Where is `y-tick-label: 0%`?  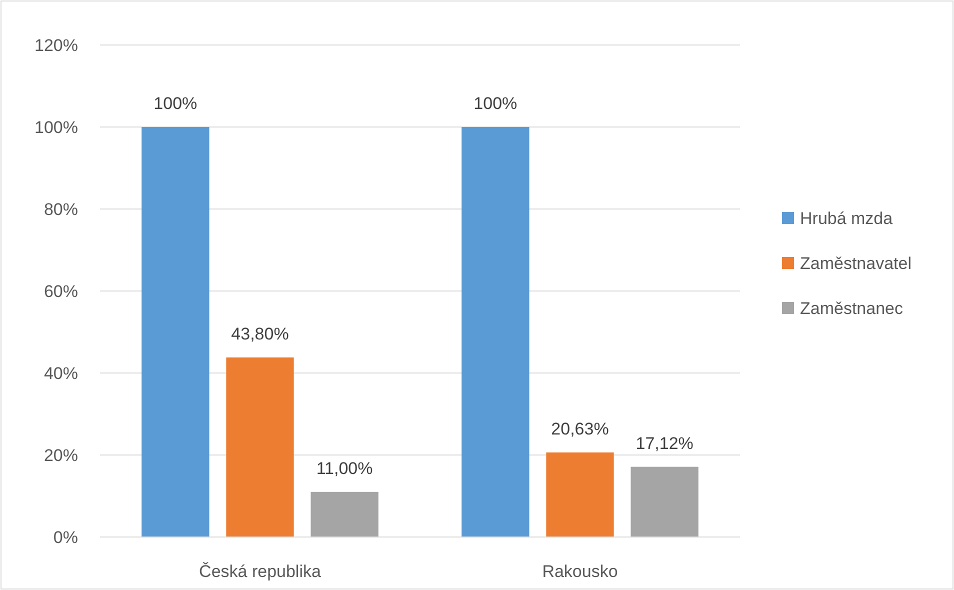
y-tick-label: 0% is located at coordinates (65, 537).